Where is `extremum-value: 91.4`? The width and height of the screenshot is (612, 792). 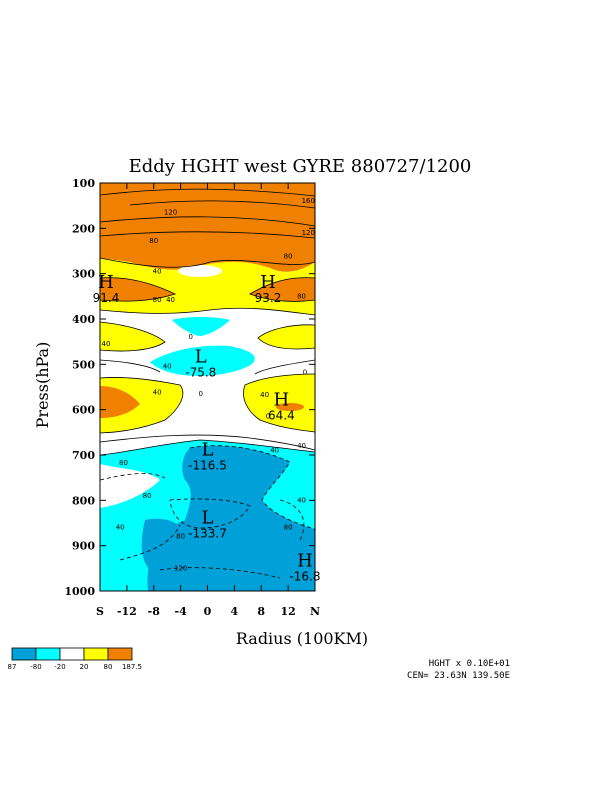 extremum-value: 91.4 is located at coordinates (106, 298).